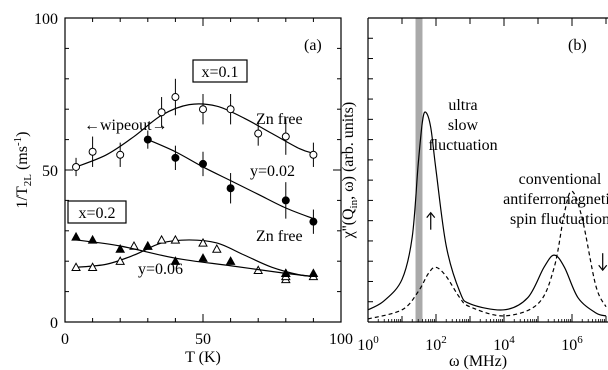 Image resolution: width=608 pixels, height=370 pixels. What do you see at coordinates (279, 119) in the screenshot?
I see `label-zn-free-1: Zn free` at bounding box center [279, 119].